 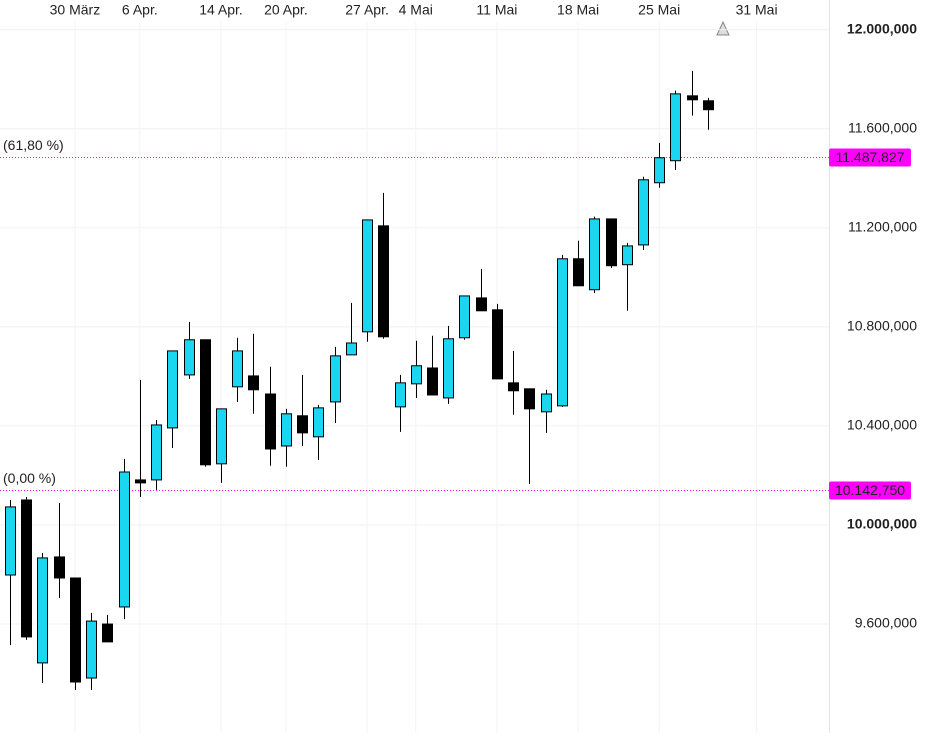 What do you see at coordinates (75, 10) in the screenshot?
I see `x-tick-label: 30 März` at bounding box center [75, 10].